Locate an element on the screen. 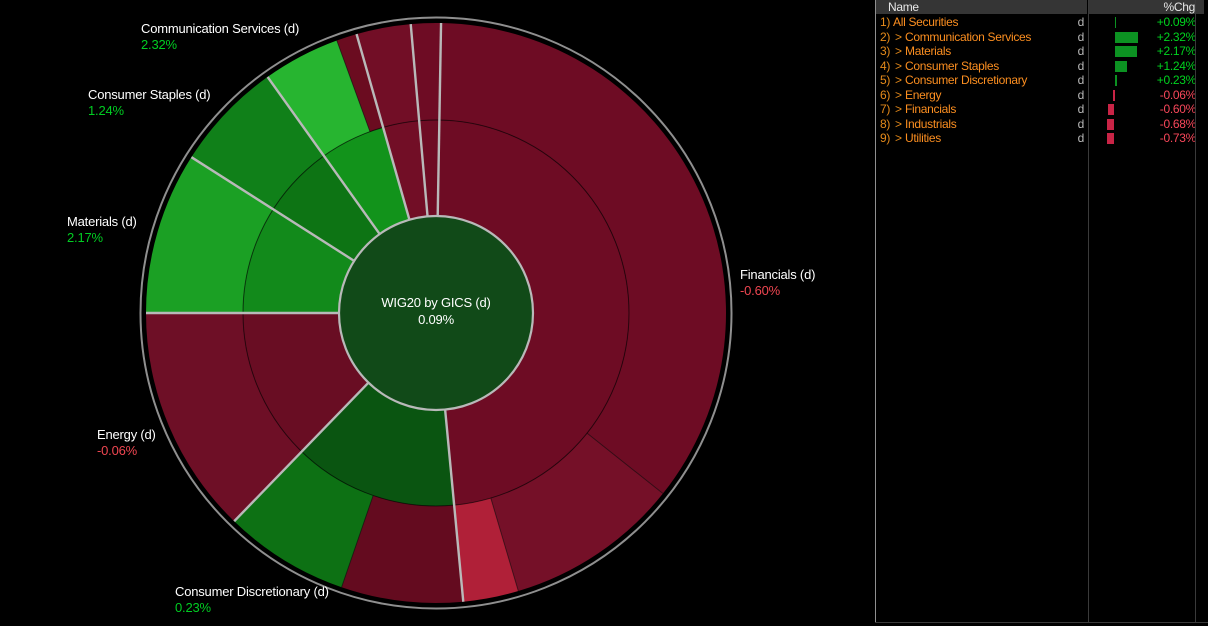 The height and width of the screenshot is (626, 1208). table-row: 4) > Consumer Staples d +1.24% is located at coordinates (1041, 66).